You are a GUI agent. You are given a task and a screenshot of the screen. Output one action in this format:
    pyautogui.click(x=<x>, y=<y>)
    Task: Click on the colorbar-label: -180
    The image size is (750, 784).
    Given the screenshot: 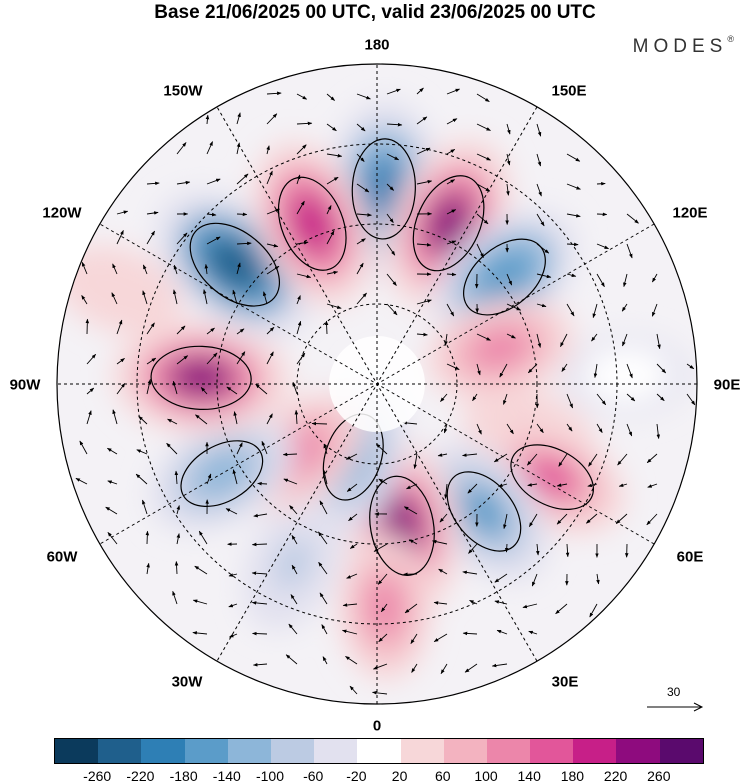 What is the action you would take?
    pyautogui.click(x=184, y=776)
    